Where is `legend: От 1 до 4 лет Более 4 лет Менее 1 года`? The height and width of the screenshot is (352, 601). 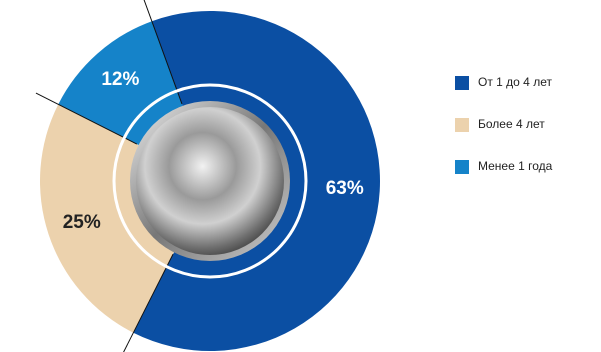 legend: От 1 до 4 лет Более 4 лет Менее 1 года is located at coordinates (504, 124).